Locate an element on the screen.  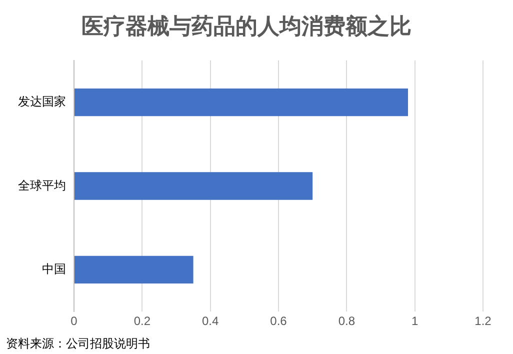
chart-title: 医疗器械与药品的人均消费额之比 is located at coordinates (247, 25).